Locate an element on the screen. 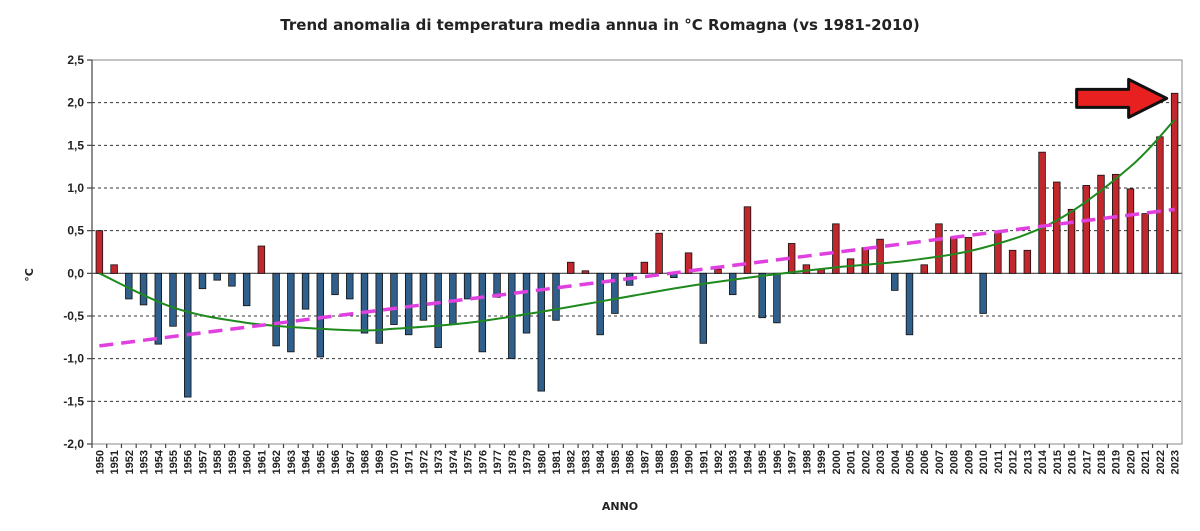 This screenshot has width=1200, height=531. bar-2007 is located at coordinates (939, 248).